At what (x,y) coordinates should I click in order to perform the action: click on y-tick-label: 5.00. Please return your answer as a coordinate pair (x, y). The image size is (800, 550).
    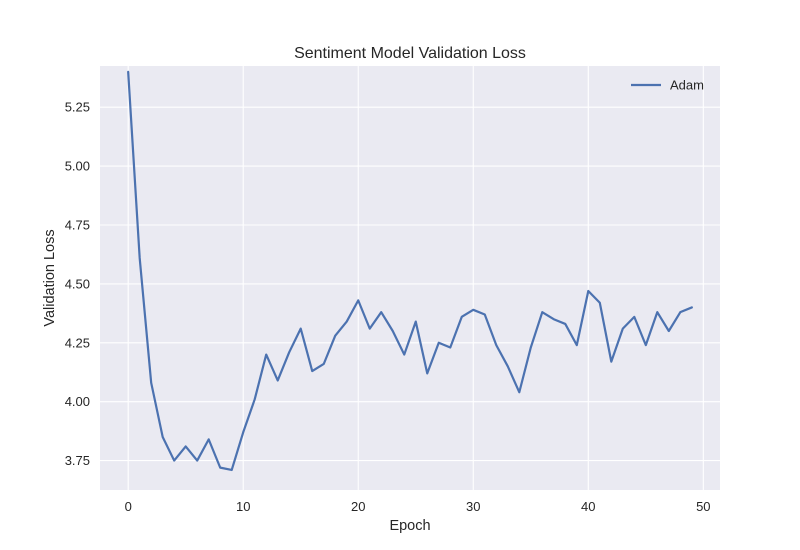
    Looking at the image, I should click on (77, 166).